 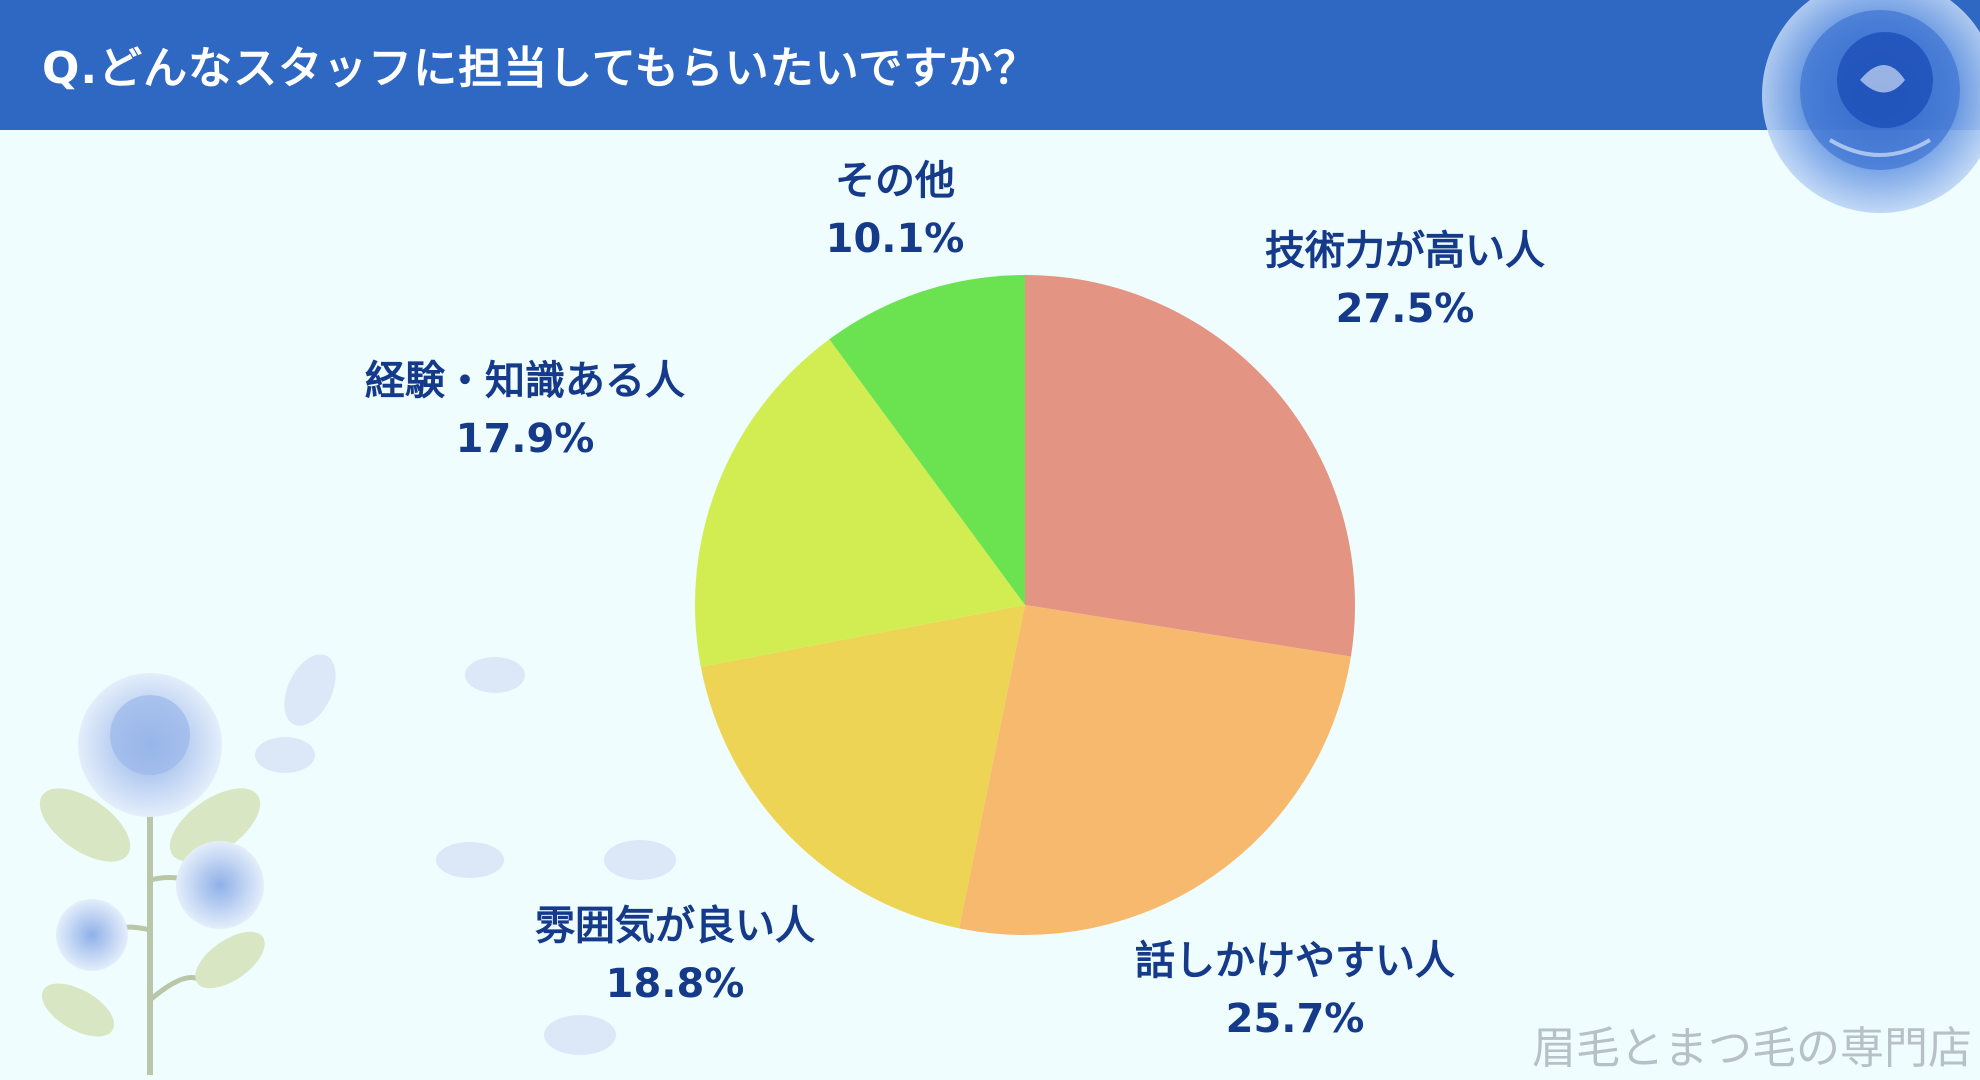 What do you see at coordinates (675, 926) in the screenshot?
I see `slice-label-text: 雰囲気が良い人` at bounding box center [675, 926].